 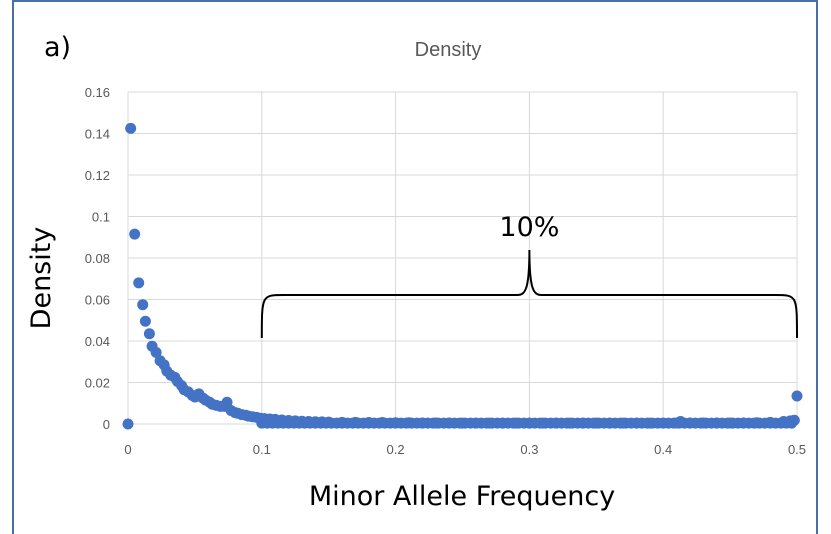 What do you see at coordinates (663, 449) in the screenshot?
I see `x-tick-label: 0.4` at bounding box center [663, 449].